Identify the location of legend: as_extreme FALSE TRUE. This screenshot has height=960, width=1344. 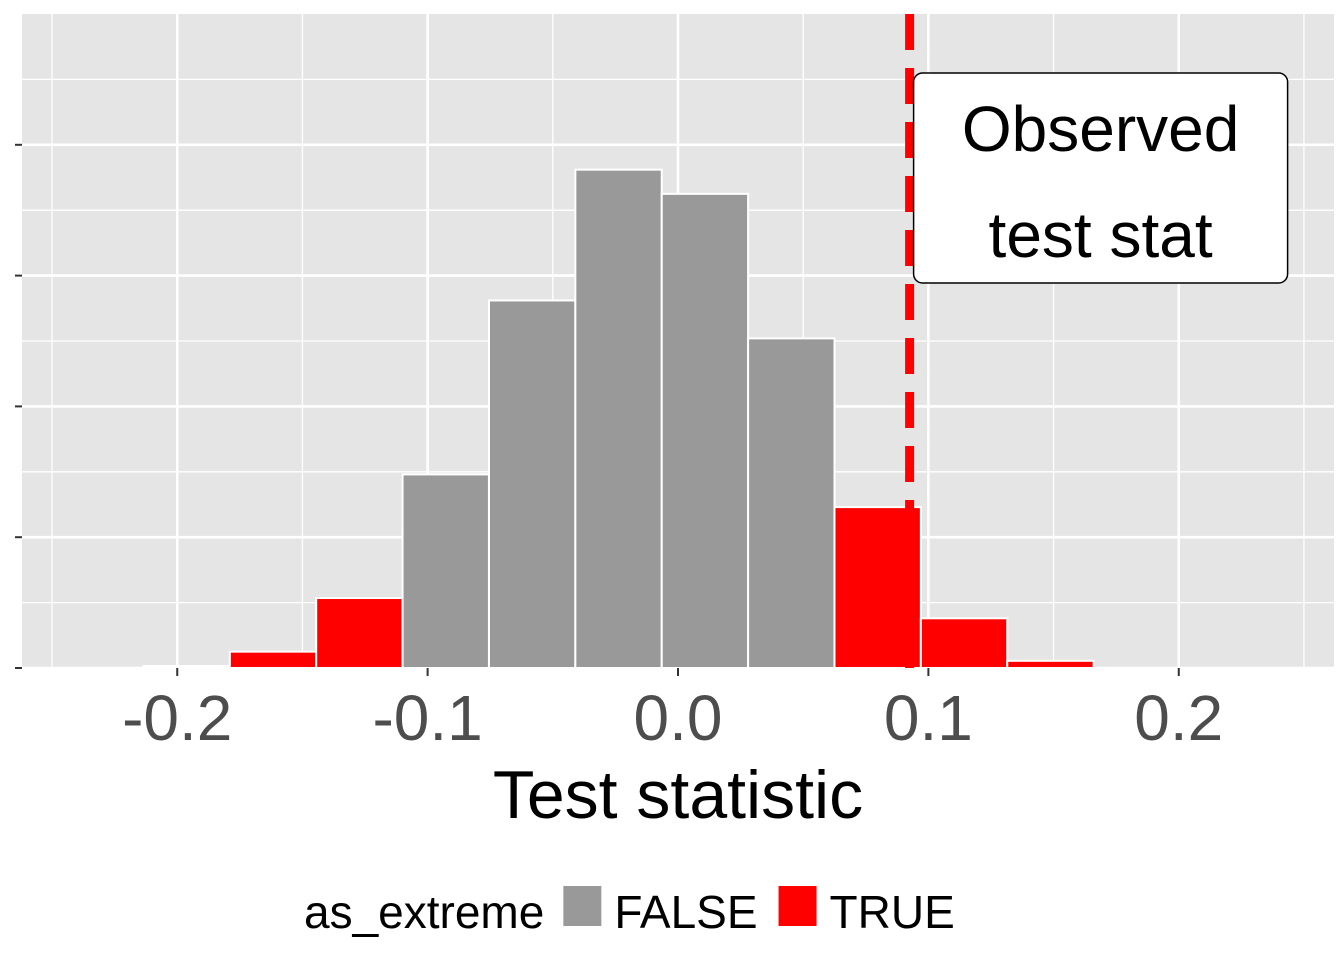
(629, 911).